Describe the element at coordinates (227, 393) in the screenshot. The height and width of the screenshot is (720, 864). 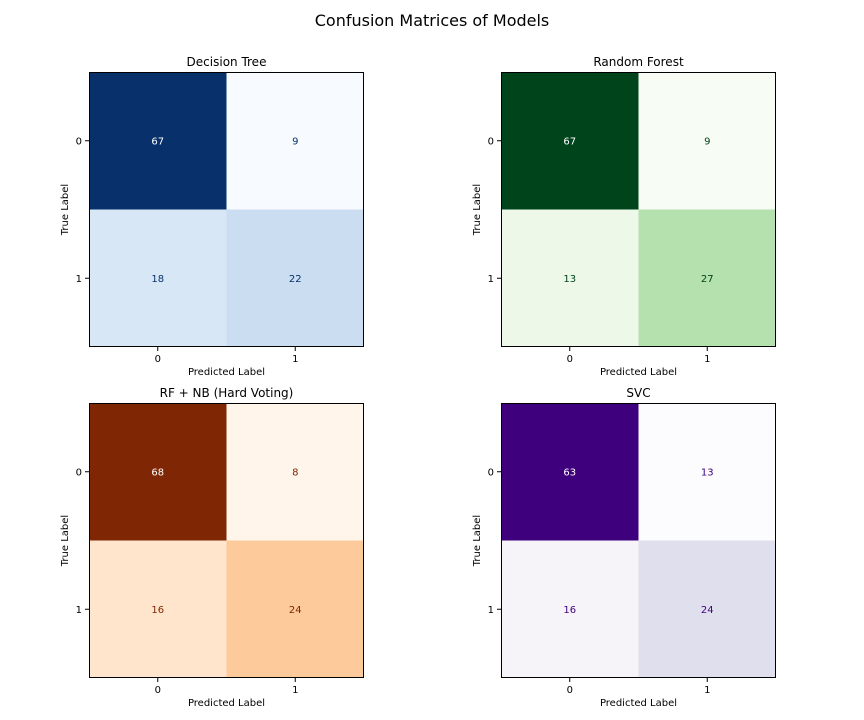
I see `subplot-title: RF + NB (Hard Voting)` at that location.